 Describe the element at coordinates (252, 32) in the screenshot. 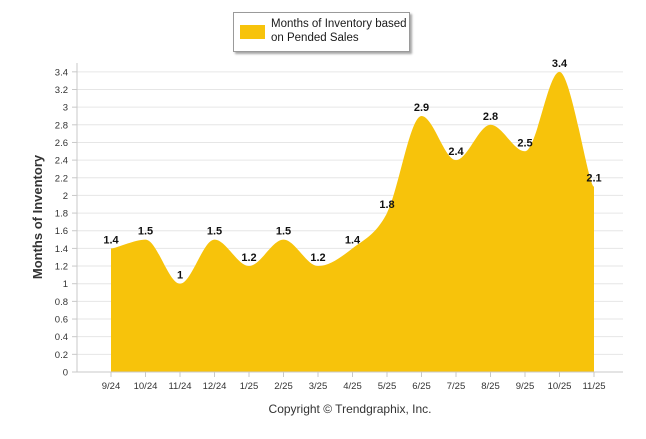

I see `legend-swatch` at that location.